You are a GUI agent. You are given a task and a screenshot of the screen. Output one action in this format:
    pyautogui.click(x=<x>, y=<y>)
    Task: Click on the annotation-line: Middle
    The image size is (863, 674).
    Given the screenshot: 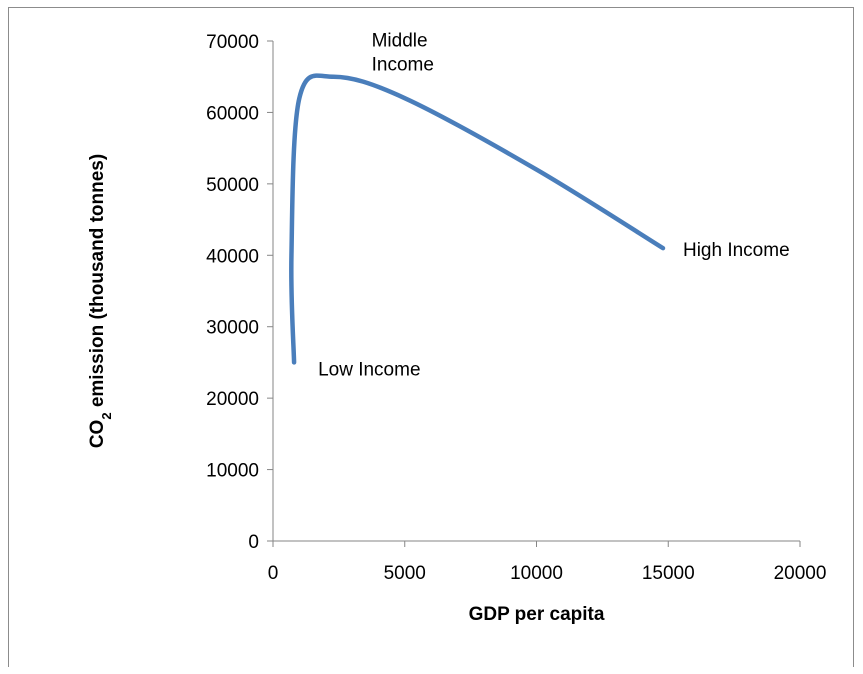 What is the action you would take?
    pyautogui.click(x=400, y=41)
    